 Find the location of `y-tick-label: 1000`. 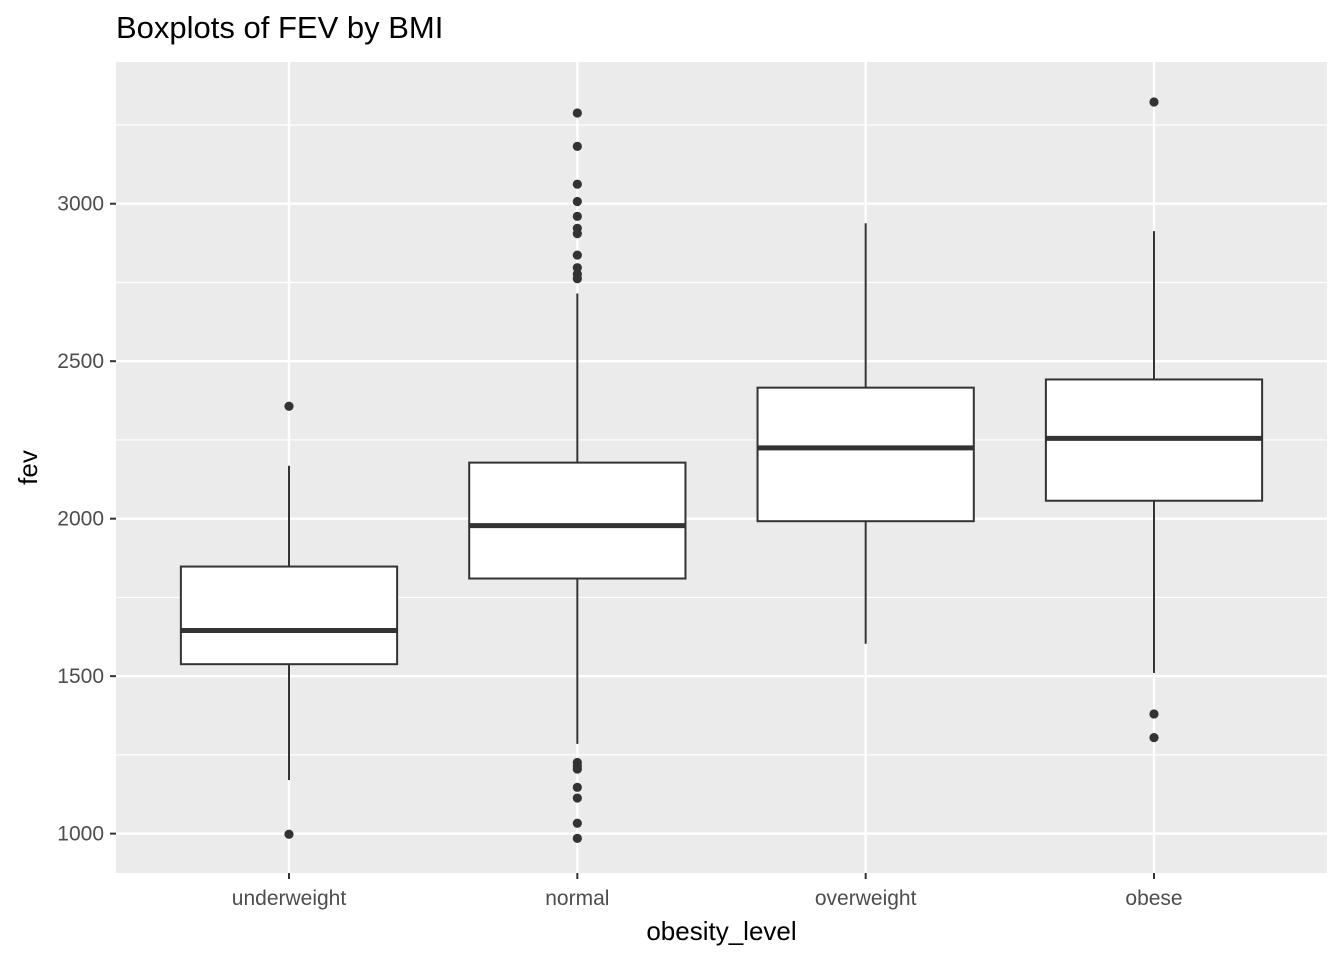

y-tick-label: 1000 is located at coordinates (80, 834).